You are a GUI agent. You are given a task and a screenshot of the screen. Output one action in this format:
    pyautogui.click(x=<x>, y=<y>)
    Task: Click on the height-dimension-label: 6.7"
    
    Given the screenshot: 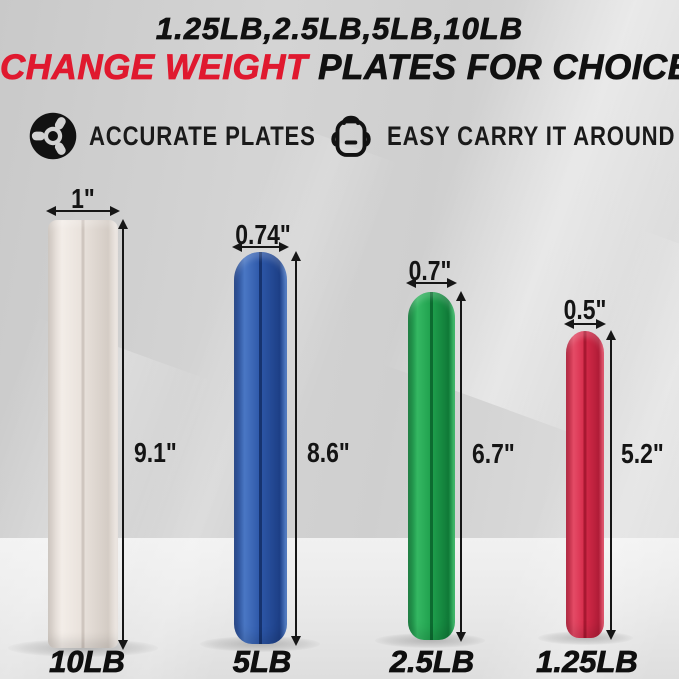 What is the action you would take?
    pyautogui.click(x=493, y=453)
    